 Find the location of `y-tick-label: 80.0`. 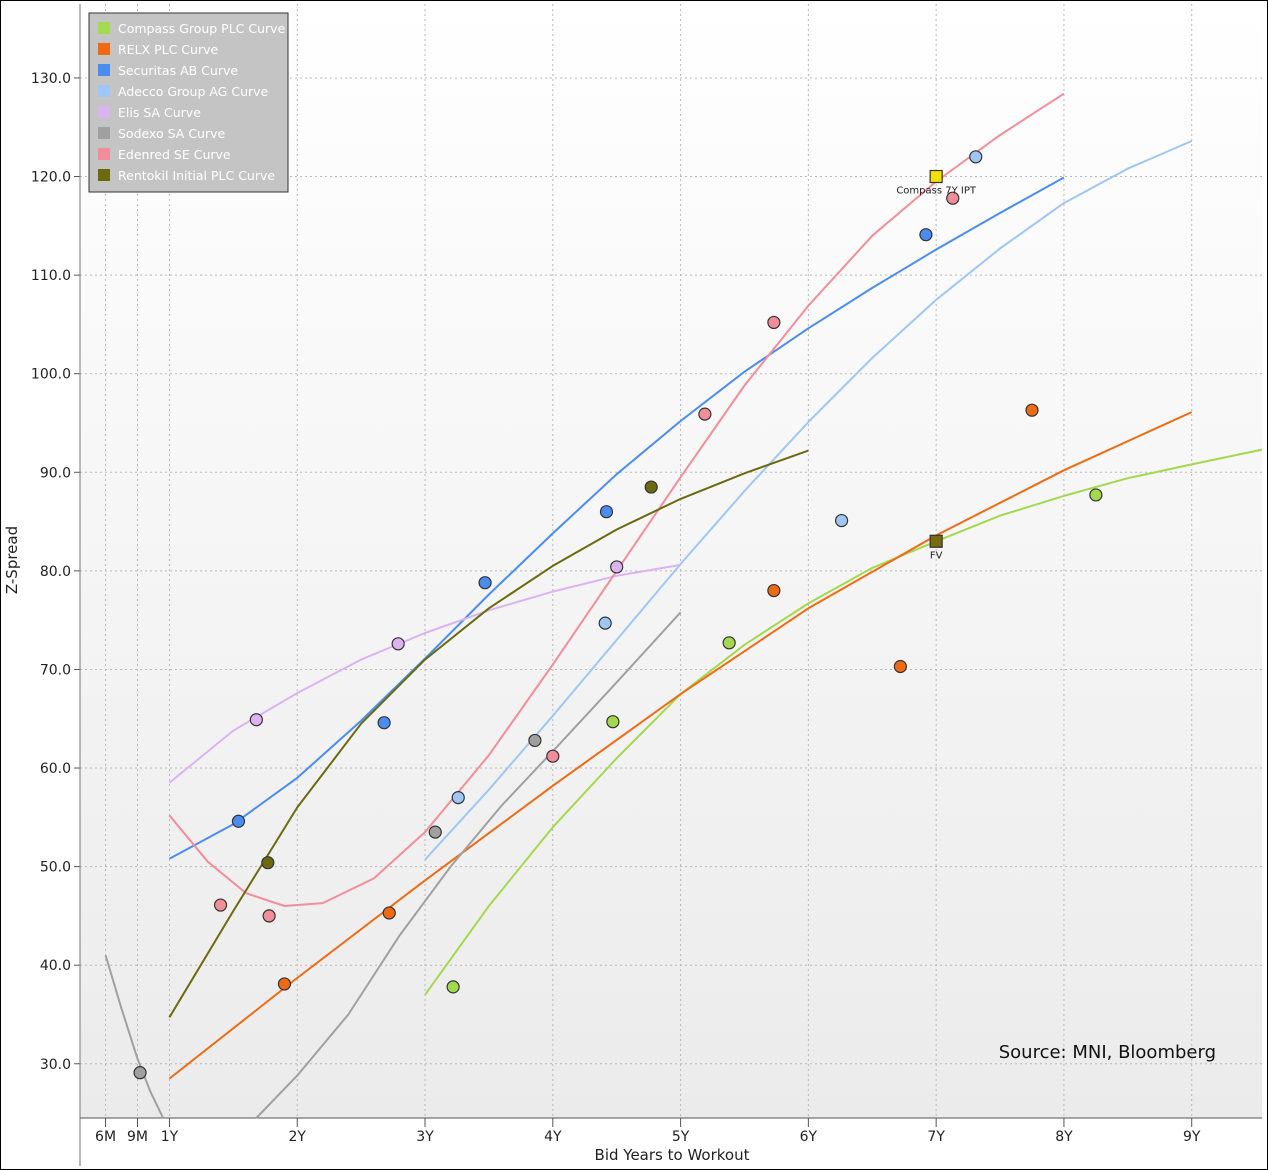

y-tick-label: 80.0 is located at coordinates (55, 572).